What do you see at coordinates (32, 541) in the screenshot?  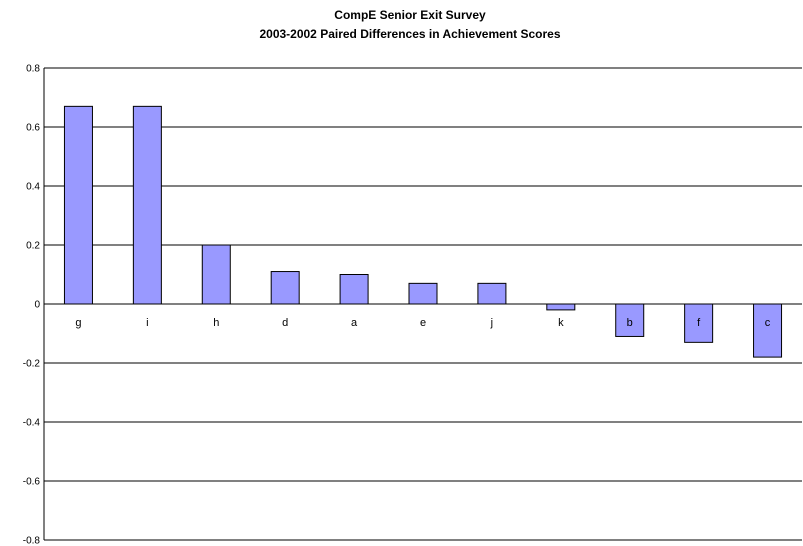 I see `y-tick-label: -0.8` at bounding box center [32, 541].